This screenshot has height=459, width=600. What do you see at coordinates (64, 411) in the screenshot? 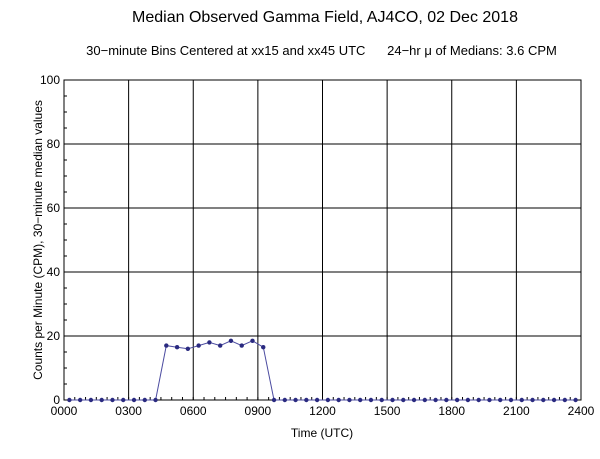
I see `x-tick-label: 0000` at bounding box center [64, 411].